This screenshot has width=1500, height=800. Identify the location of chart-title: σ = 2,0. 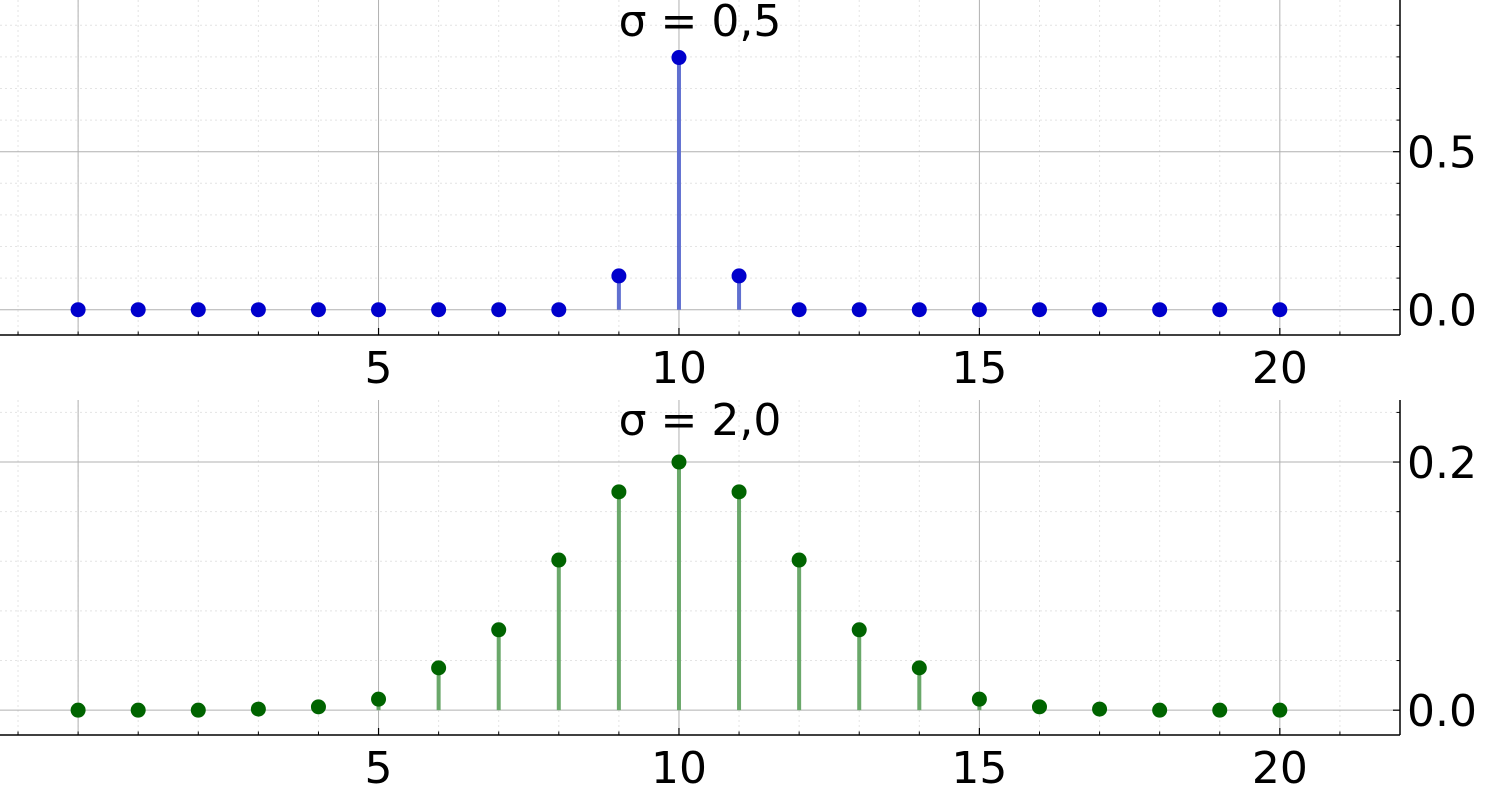
(700, 420).